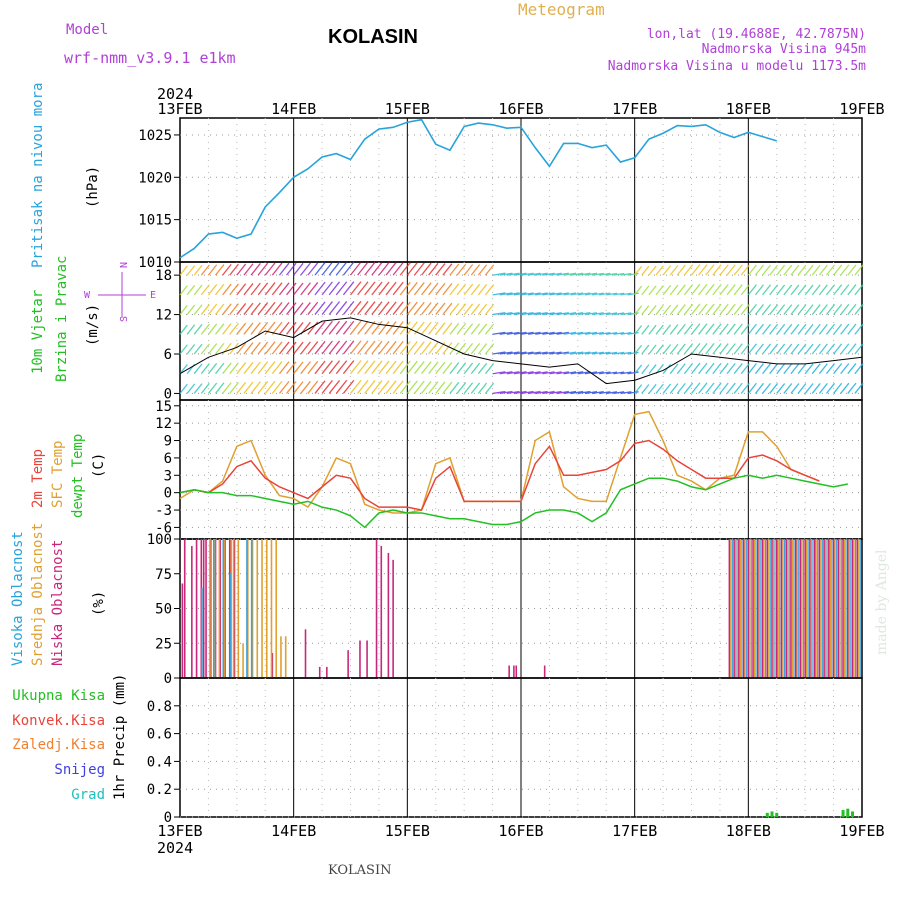  Describe the element at coordinates (505, 751) in the screenshot. I see `precipitation-panel: 0 0.2 0.4 0.6 0.8` at that location.